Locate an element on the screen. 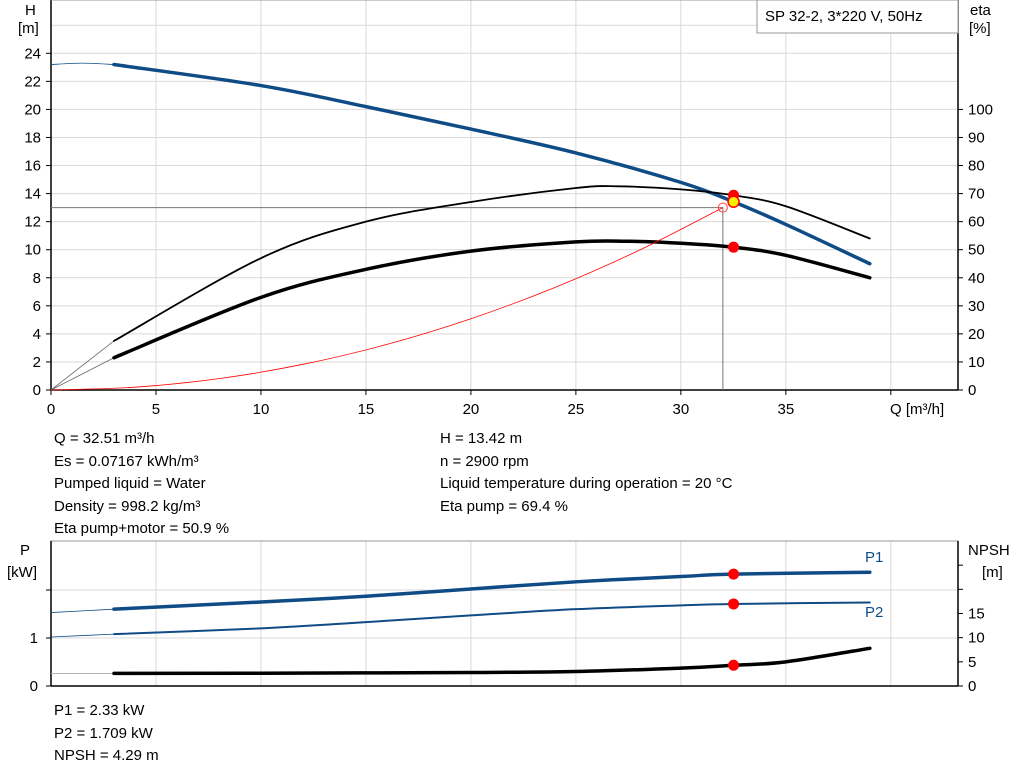 The image size is (1024, 781). x-axis-label: Q [m³/h] is located at coordinates (917, 409).